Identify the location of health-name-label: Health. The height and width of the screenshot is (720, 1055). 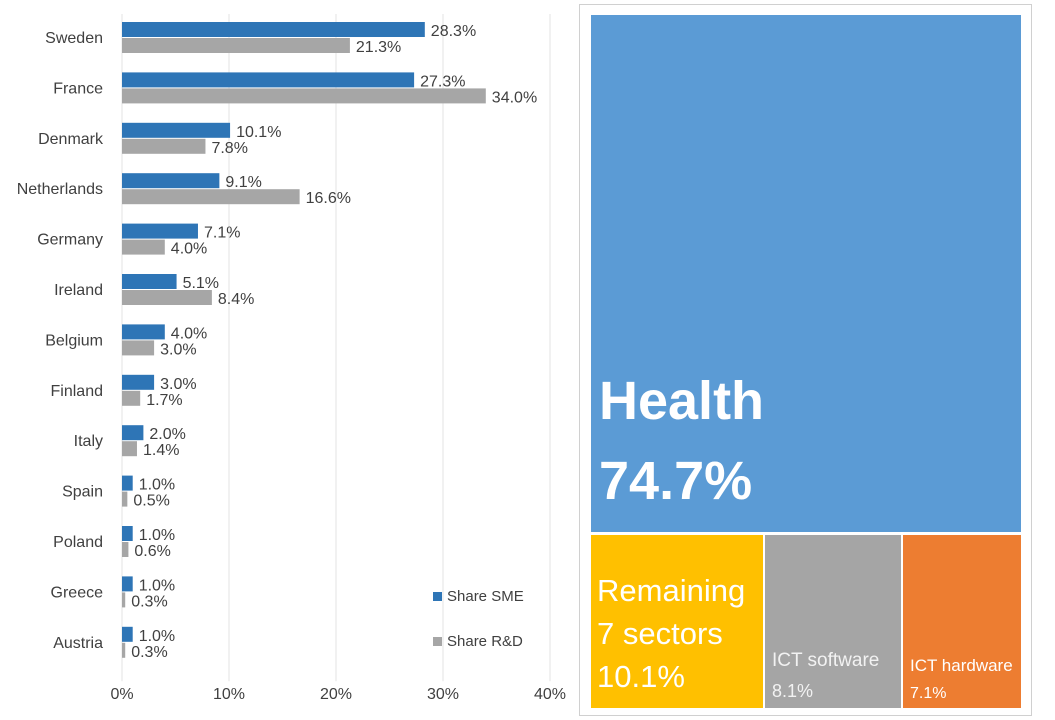
(682, 401).